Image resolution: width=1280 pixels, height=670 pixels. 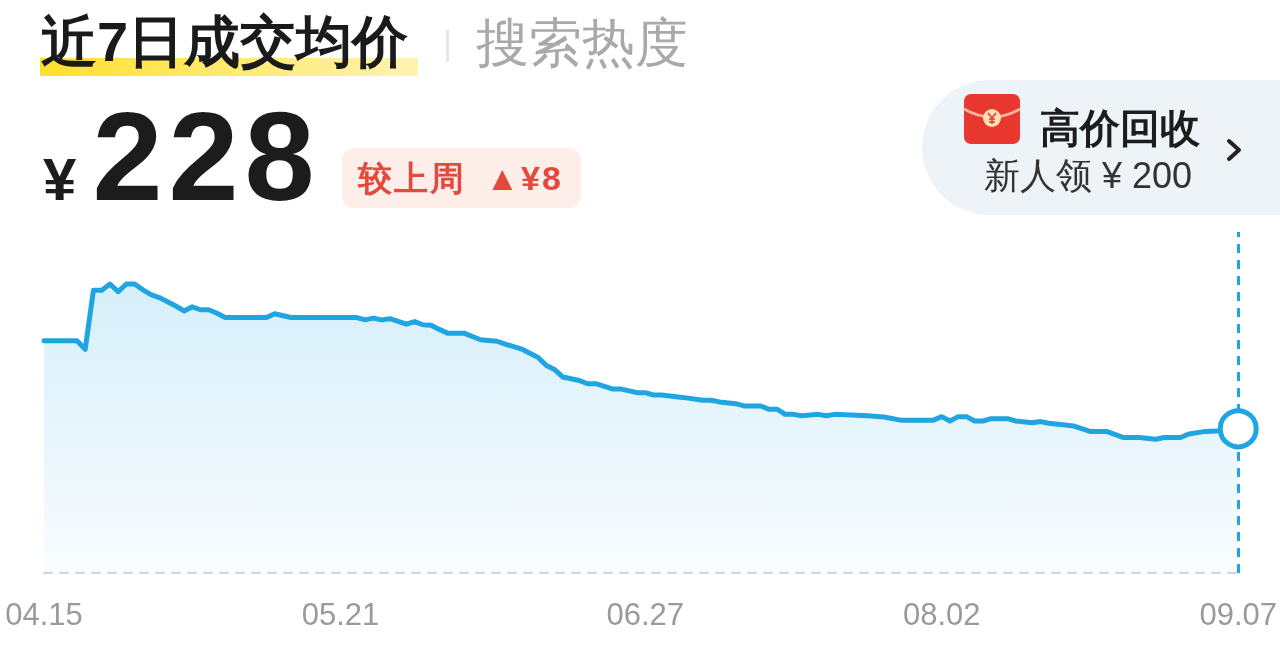 I want to click on x-tick-label: 08.02, so click(x=941, y=614).